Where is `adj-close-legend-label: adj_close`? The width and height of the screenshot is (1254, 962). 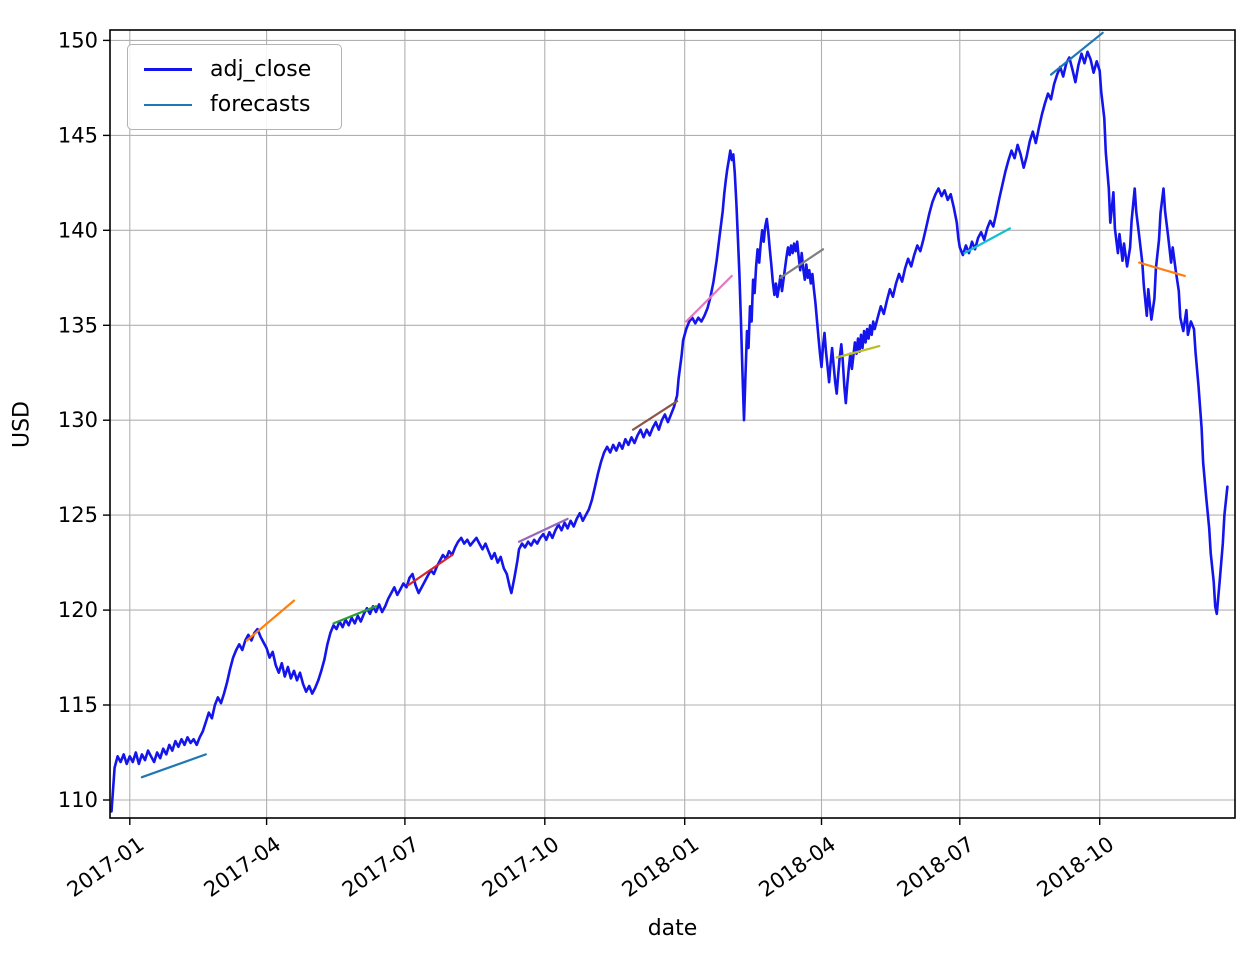
adj-close-legend-label: adj_close is located at coordinates (261, 69).